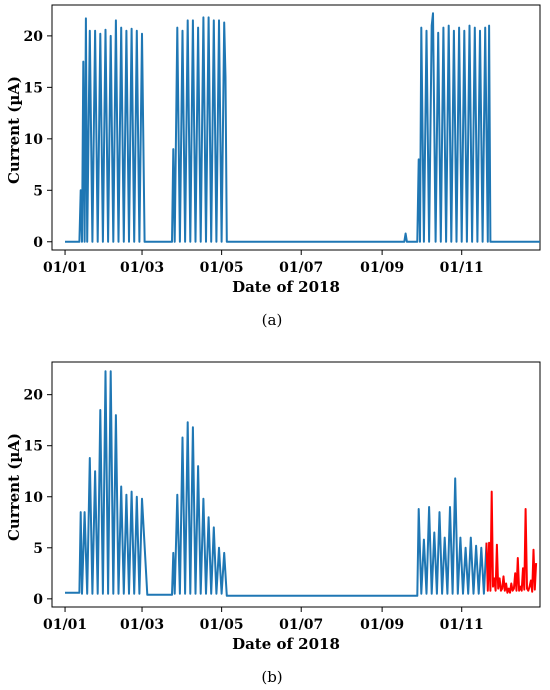 Image resolution: width=550 pixels, height=690 pixels. Describe the element at coordinates (38, 549) in the screenshot. I see `y-tick-label-b-1: 5` at that location.